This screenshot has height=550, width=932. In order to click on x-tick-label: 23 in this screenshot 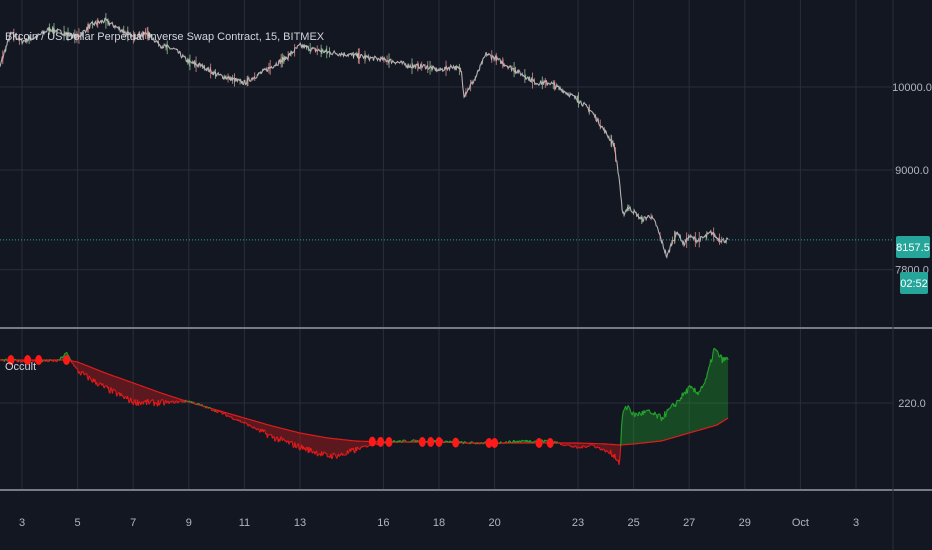, I will do `click(578, 523)`.